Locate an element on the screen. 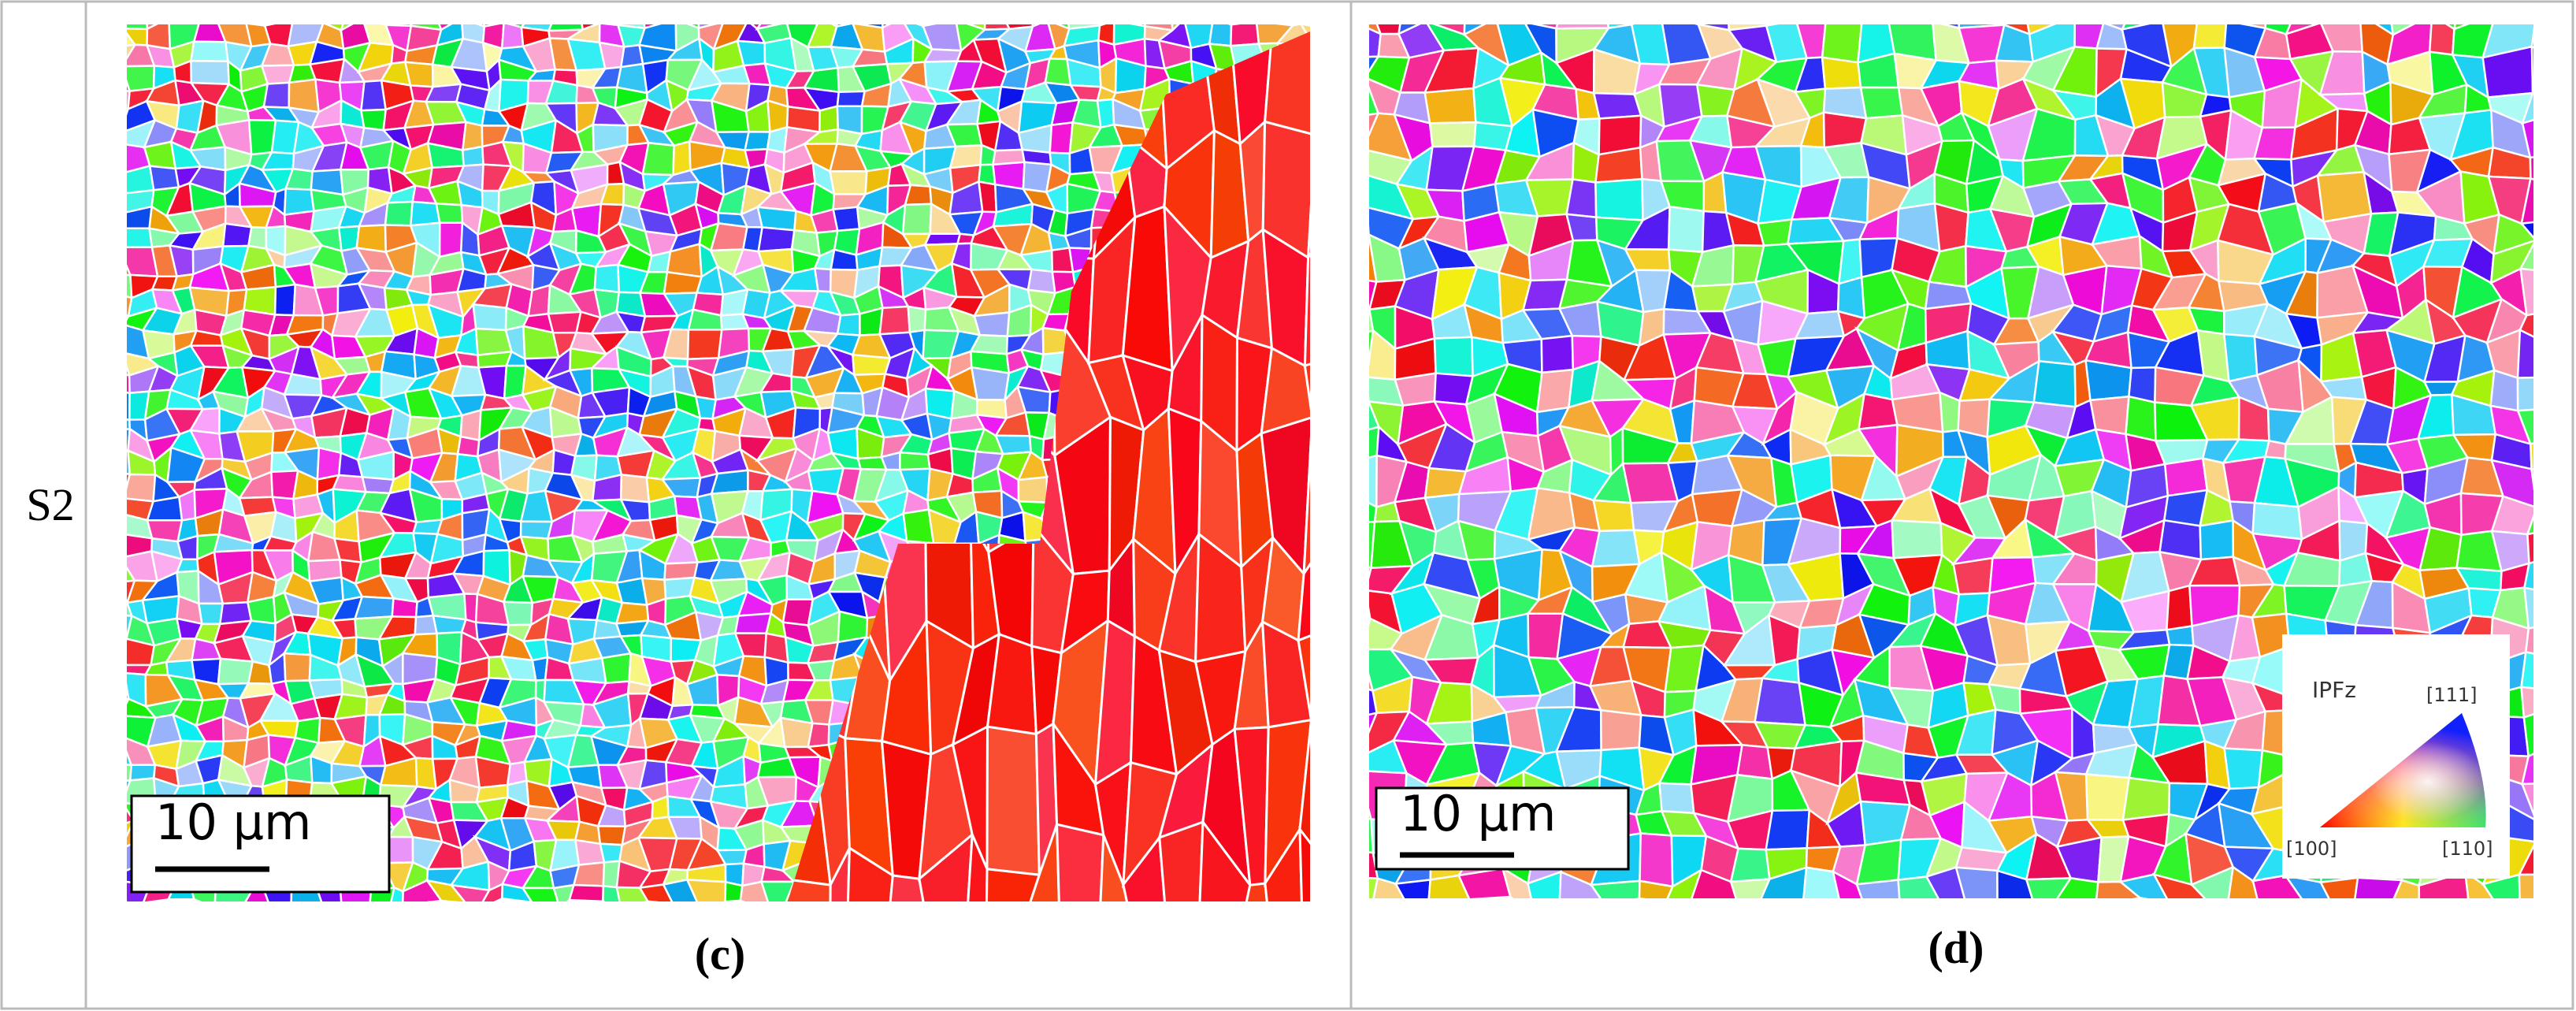 The height and width of the screenshot is (1011, 2576). panel-caption: (d) is located at coordinates (1956, 947).